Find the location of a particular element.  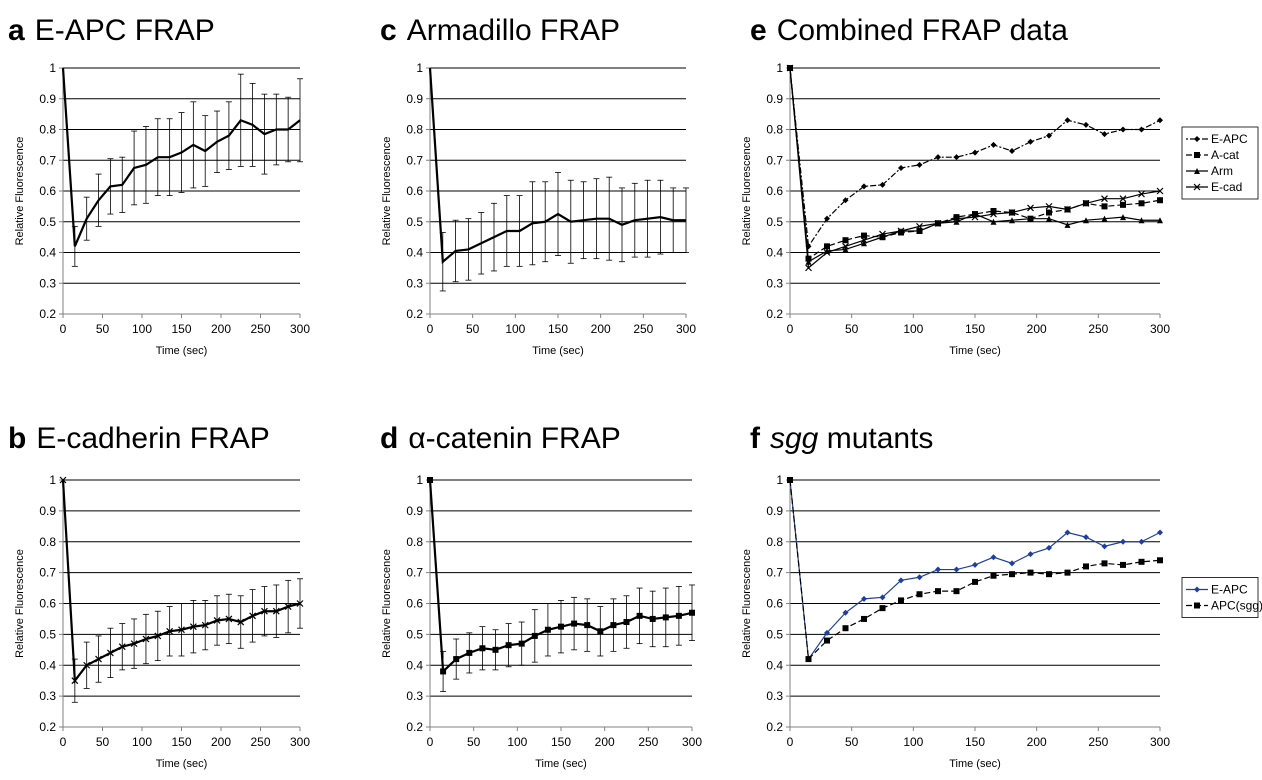

x-tick-label: 50 is located at coordinates (852, 742).